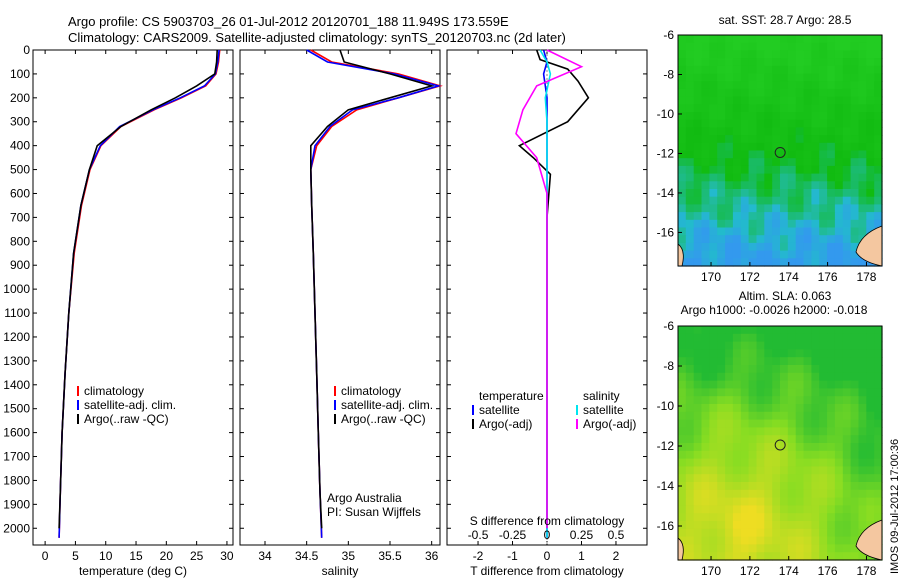  Describe the element at coordinates (20, 98) in the screenshot. I see `y-tick-label: 200` at that location.